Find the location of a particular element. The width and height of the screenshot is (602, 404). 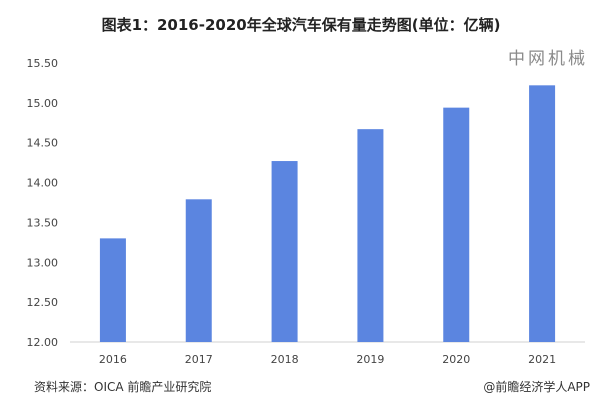

bar-2016 is located at coordinates (112, 290).